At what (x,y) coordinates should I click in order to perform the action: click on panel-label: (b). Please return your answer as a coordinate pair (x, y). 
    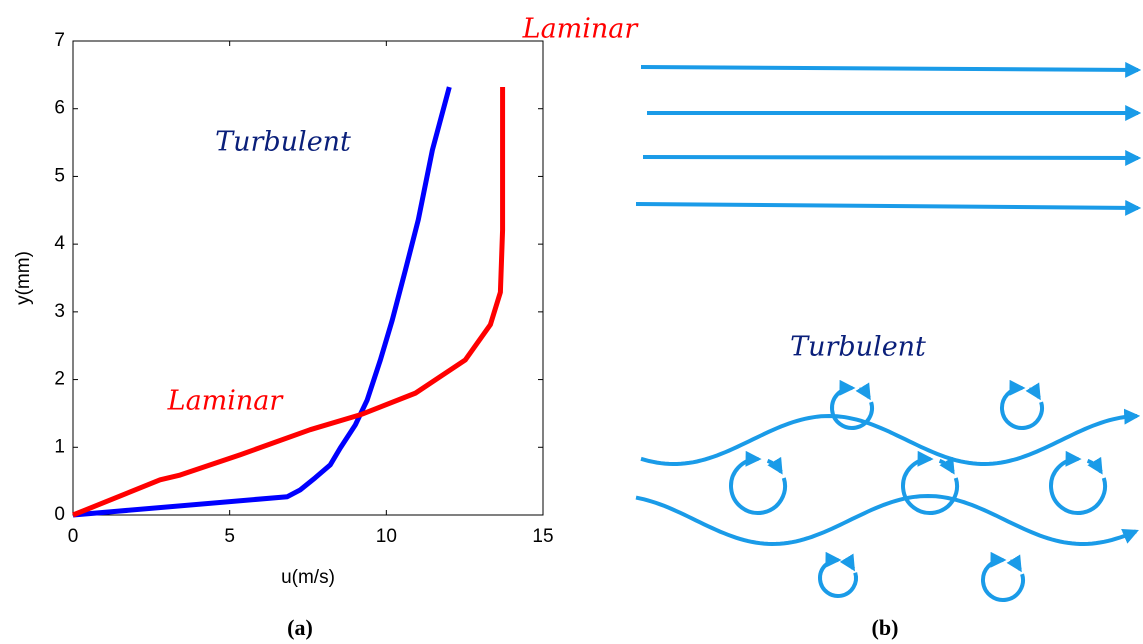
    Looking at the image, I should click on (885, 627).